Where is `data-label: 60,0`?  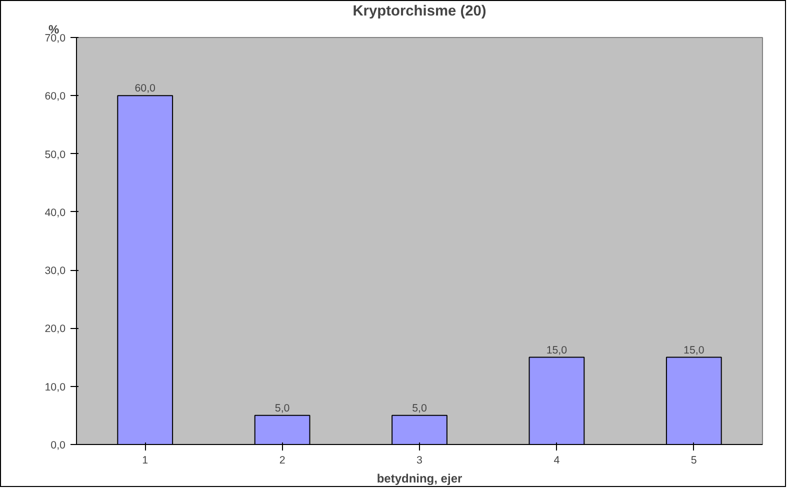
data-label: 60,0 is located at coordinates (145, 88).